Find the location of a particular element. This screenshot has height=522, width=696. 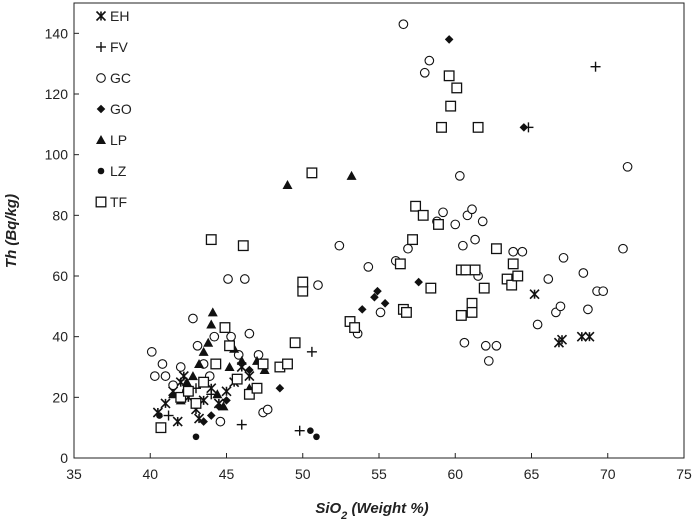

x-tick-label: 60 is located at coordinates (455, 474).